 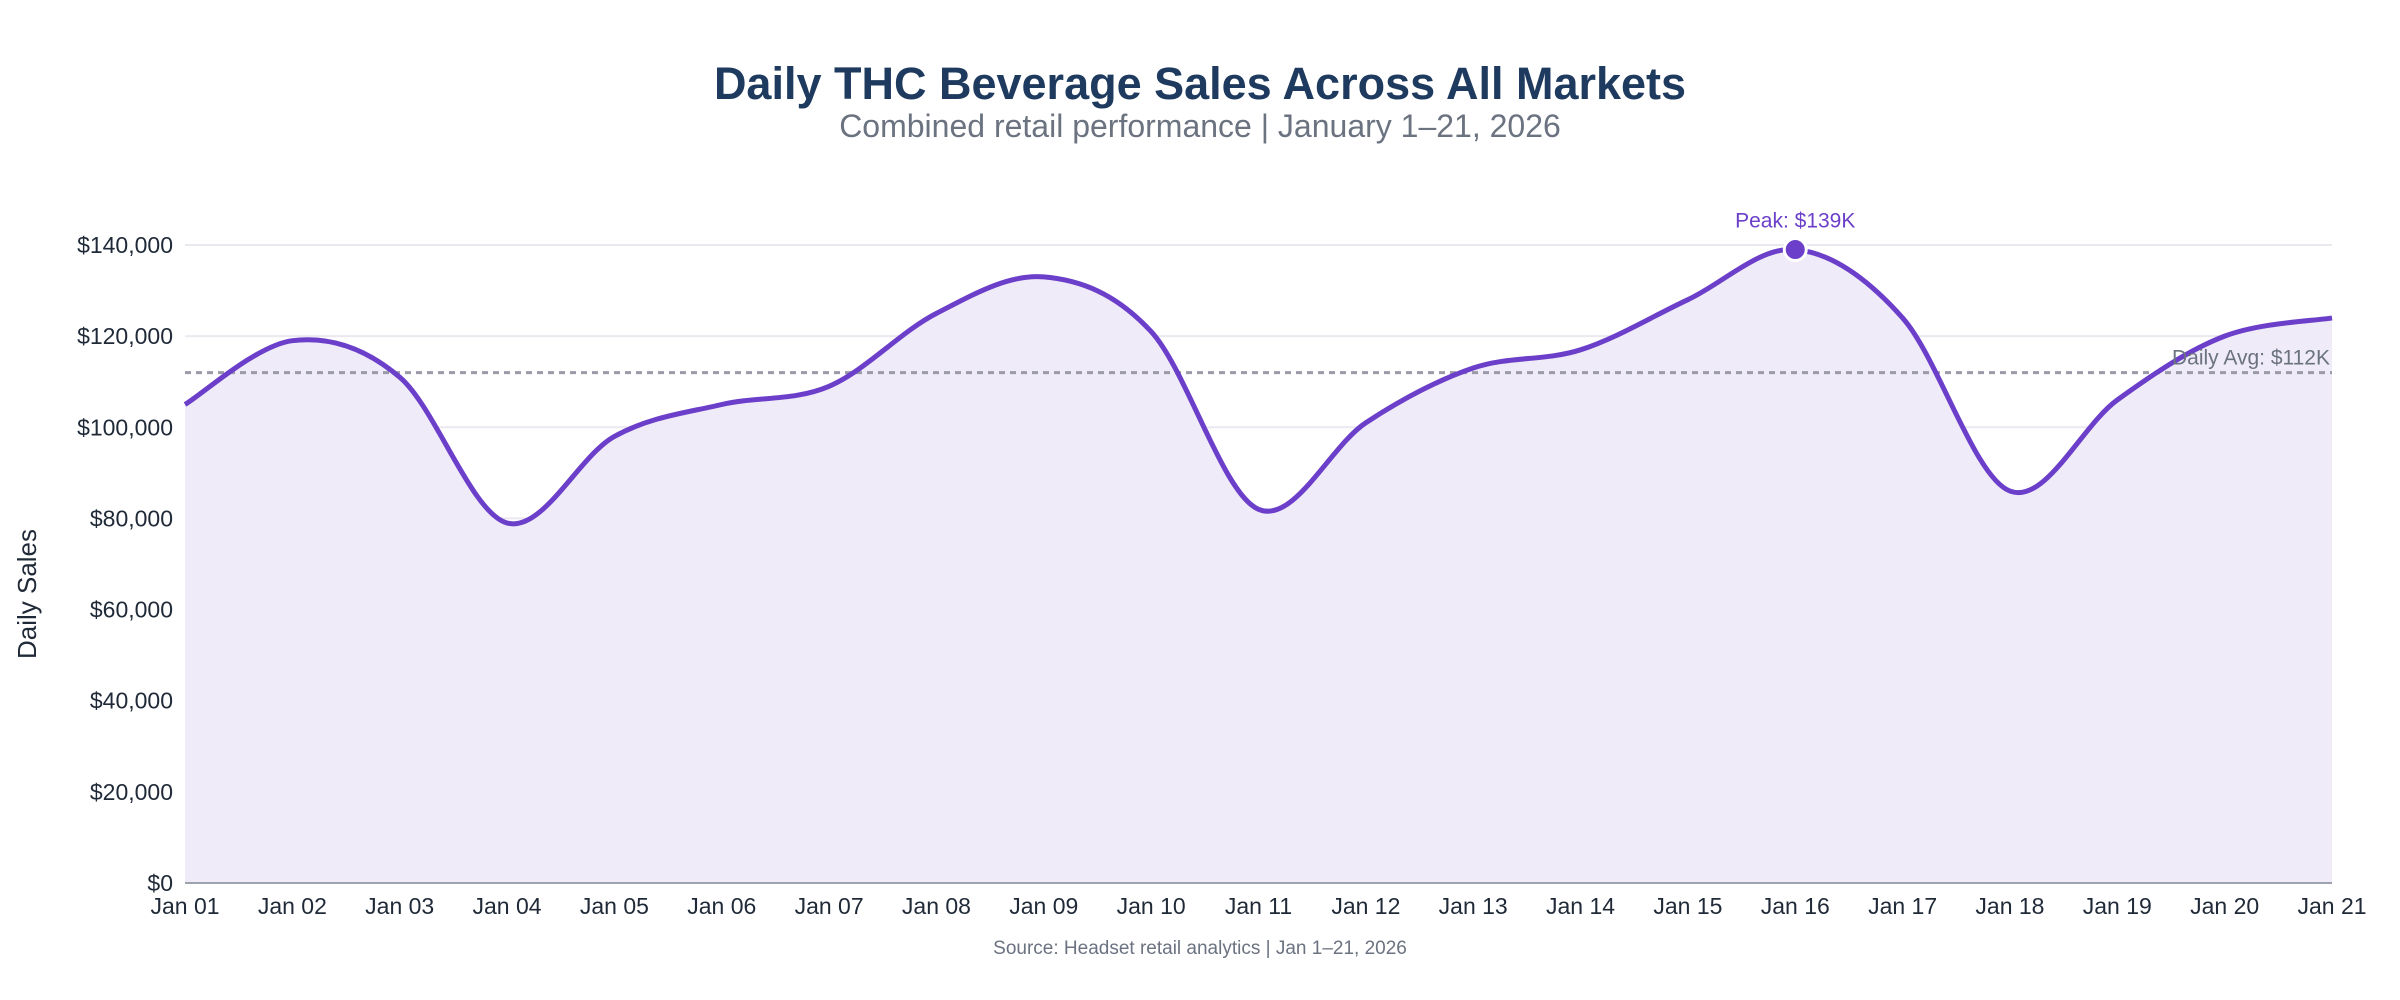 What do you see at coordinates (1795, 250) in the screenshot?
I see `peak-marker` at bounding box center [1795, 250].